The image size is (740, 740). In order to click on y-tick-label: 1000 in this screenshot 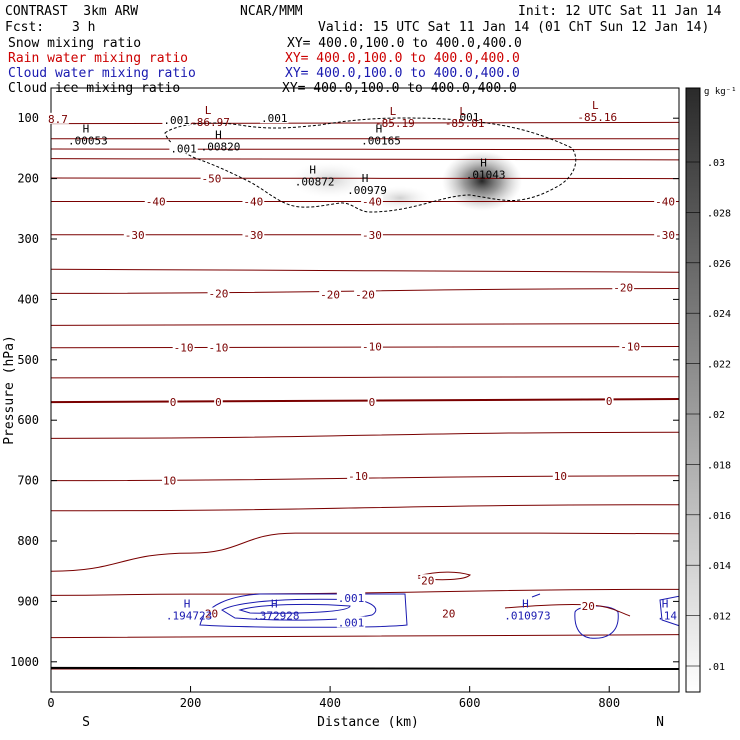, I will do `click(24, 662)`.